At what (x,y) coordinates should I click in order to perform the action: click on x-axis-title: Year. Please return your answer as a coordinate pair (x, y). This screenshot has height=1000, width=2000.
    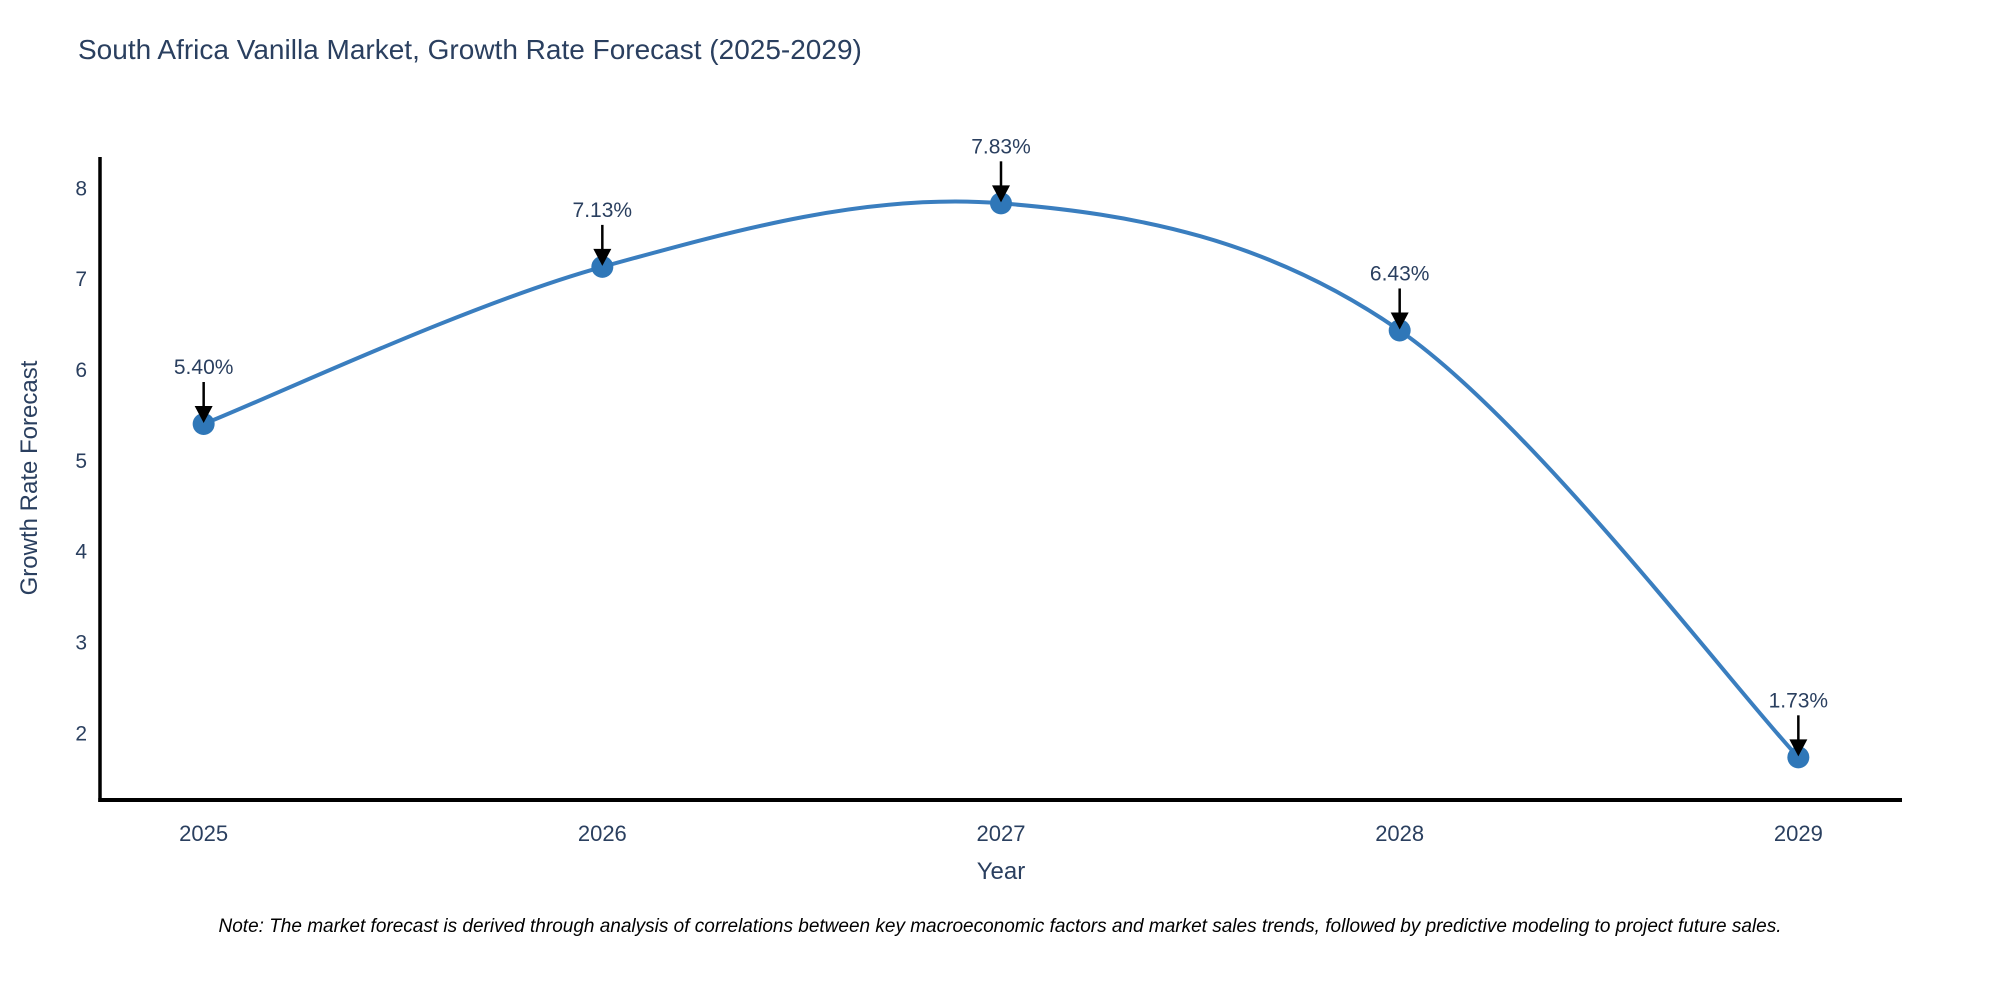
    Looking at the image, I should click on (1001, 871).